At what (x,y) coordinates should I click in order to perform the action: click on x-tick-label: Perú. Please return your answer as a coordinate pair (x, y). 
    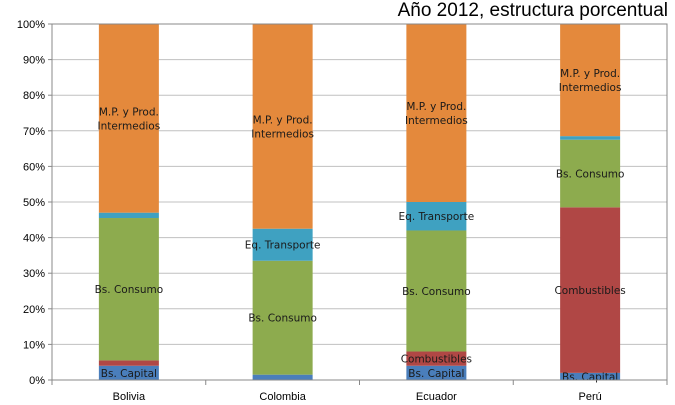
    Looking at the image, I should click on (590, 397).